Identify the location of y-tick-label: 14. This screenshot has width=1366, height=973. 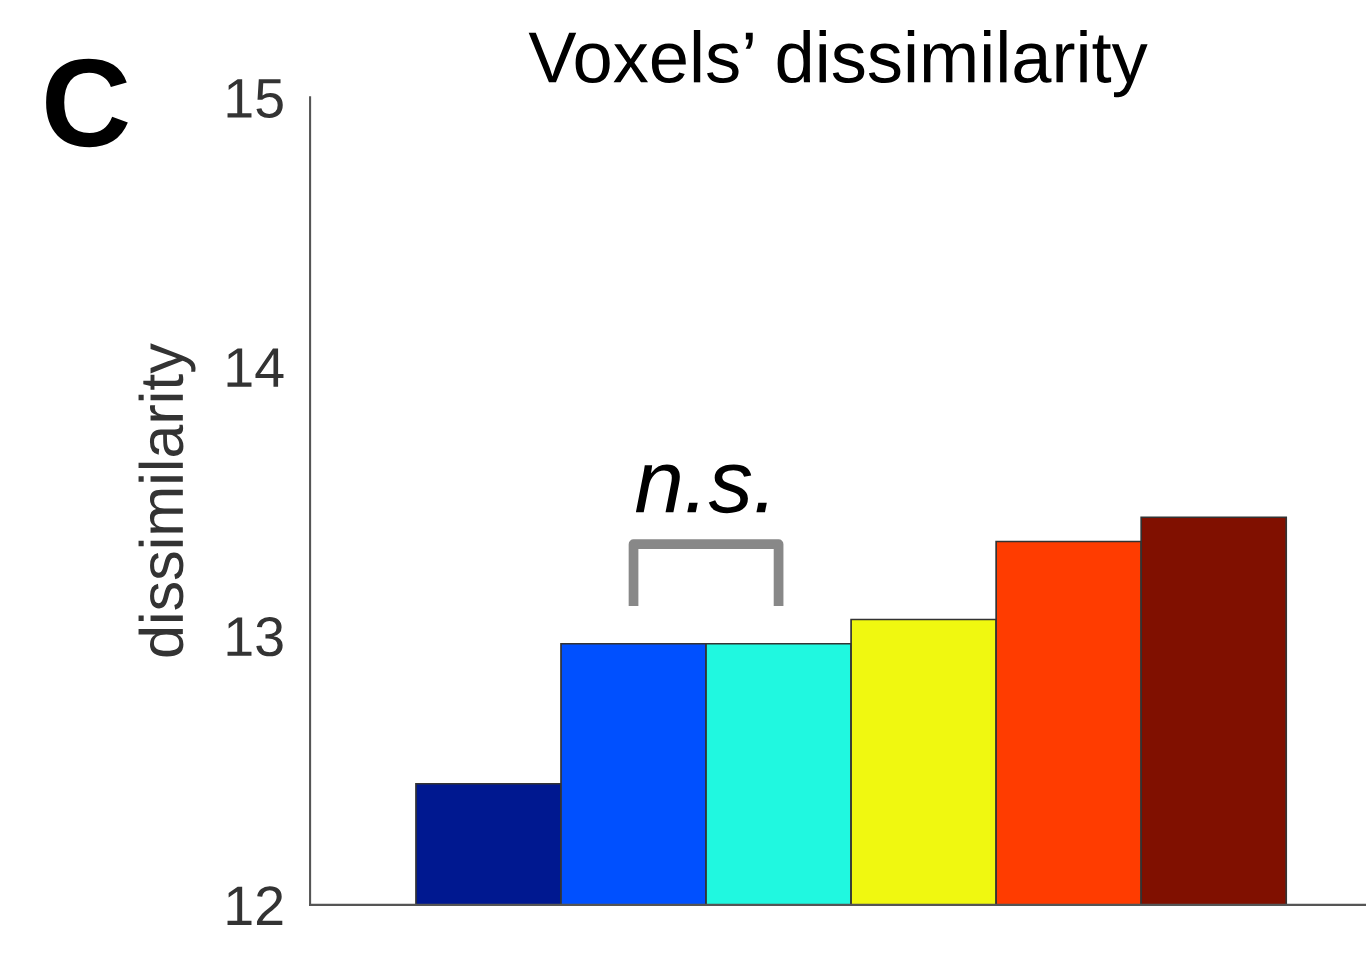
(255, 367).